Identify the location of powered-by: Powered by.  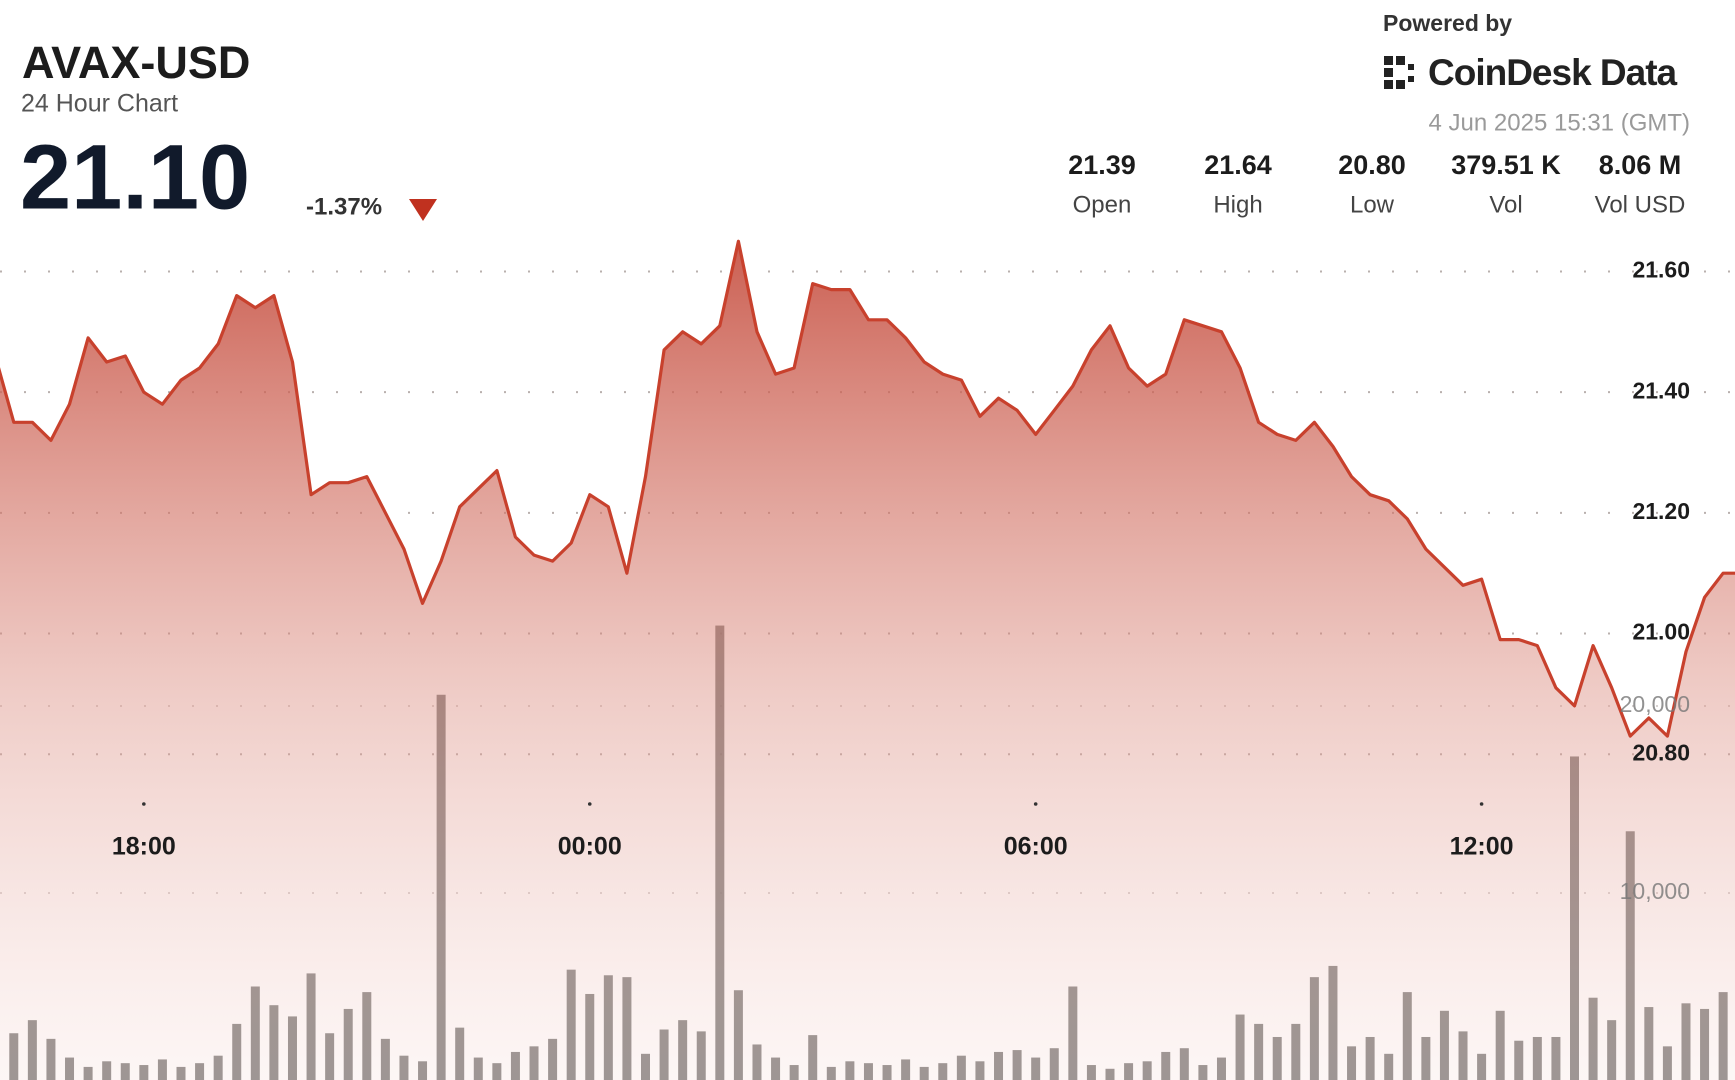
(1447, 23).